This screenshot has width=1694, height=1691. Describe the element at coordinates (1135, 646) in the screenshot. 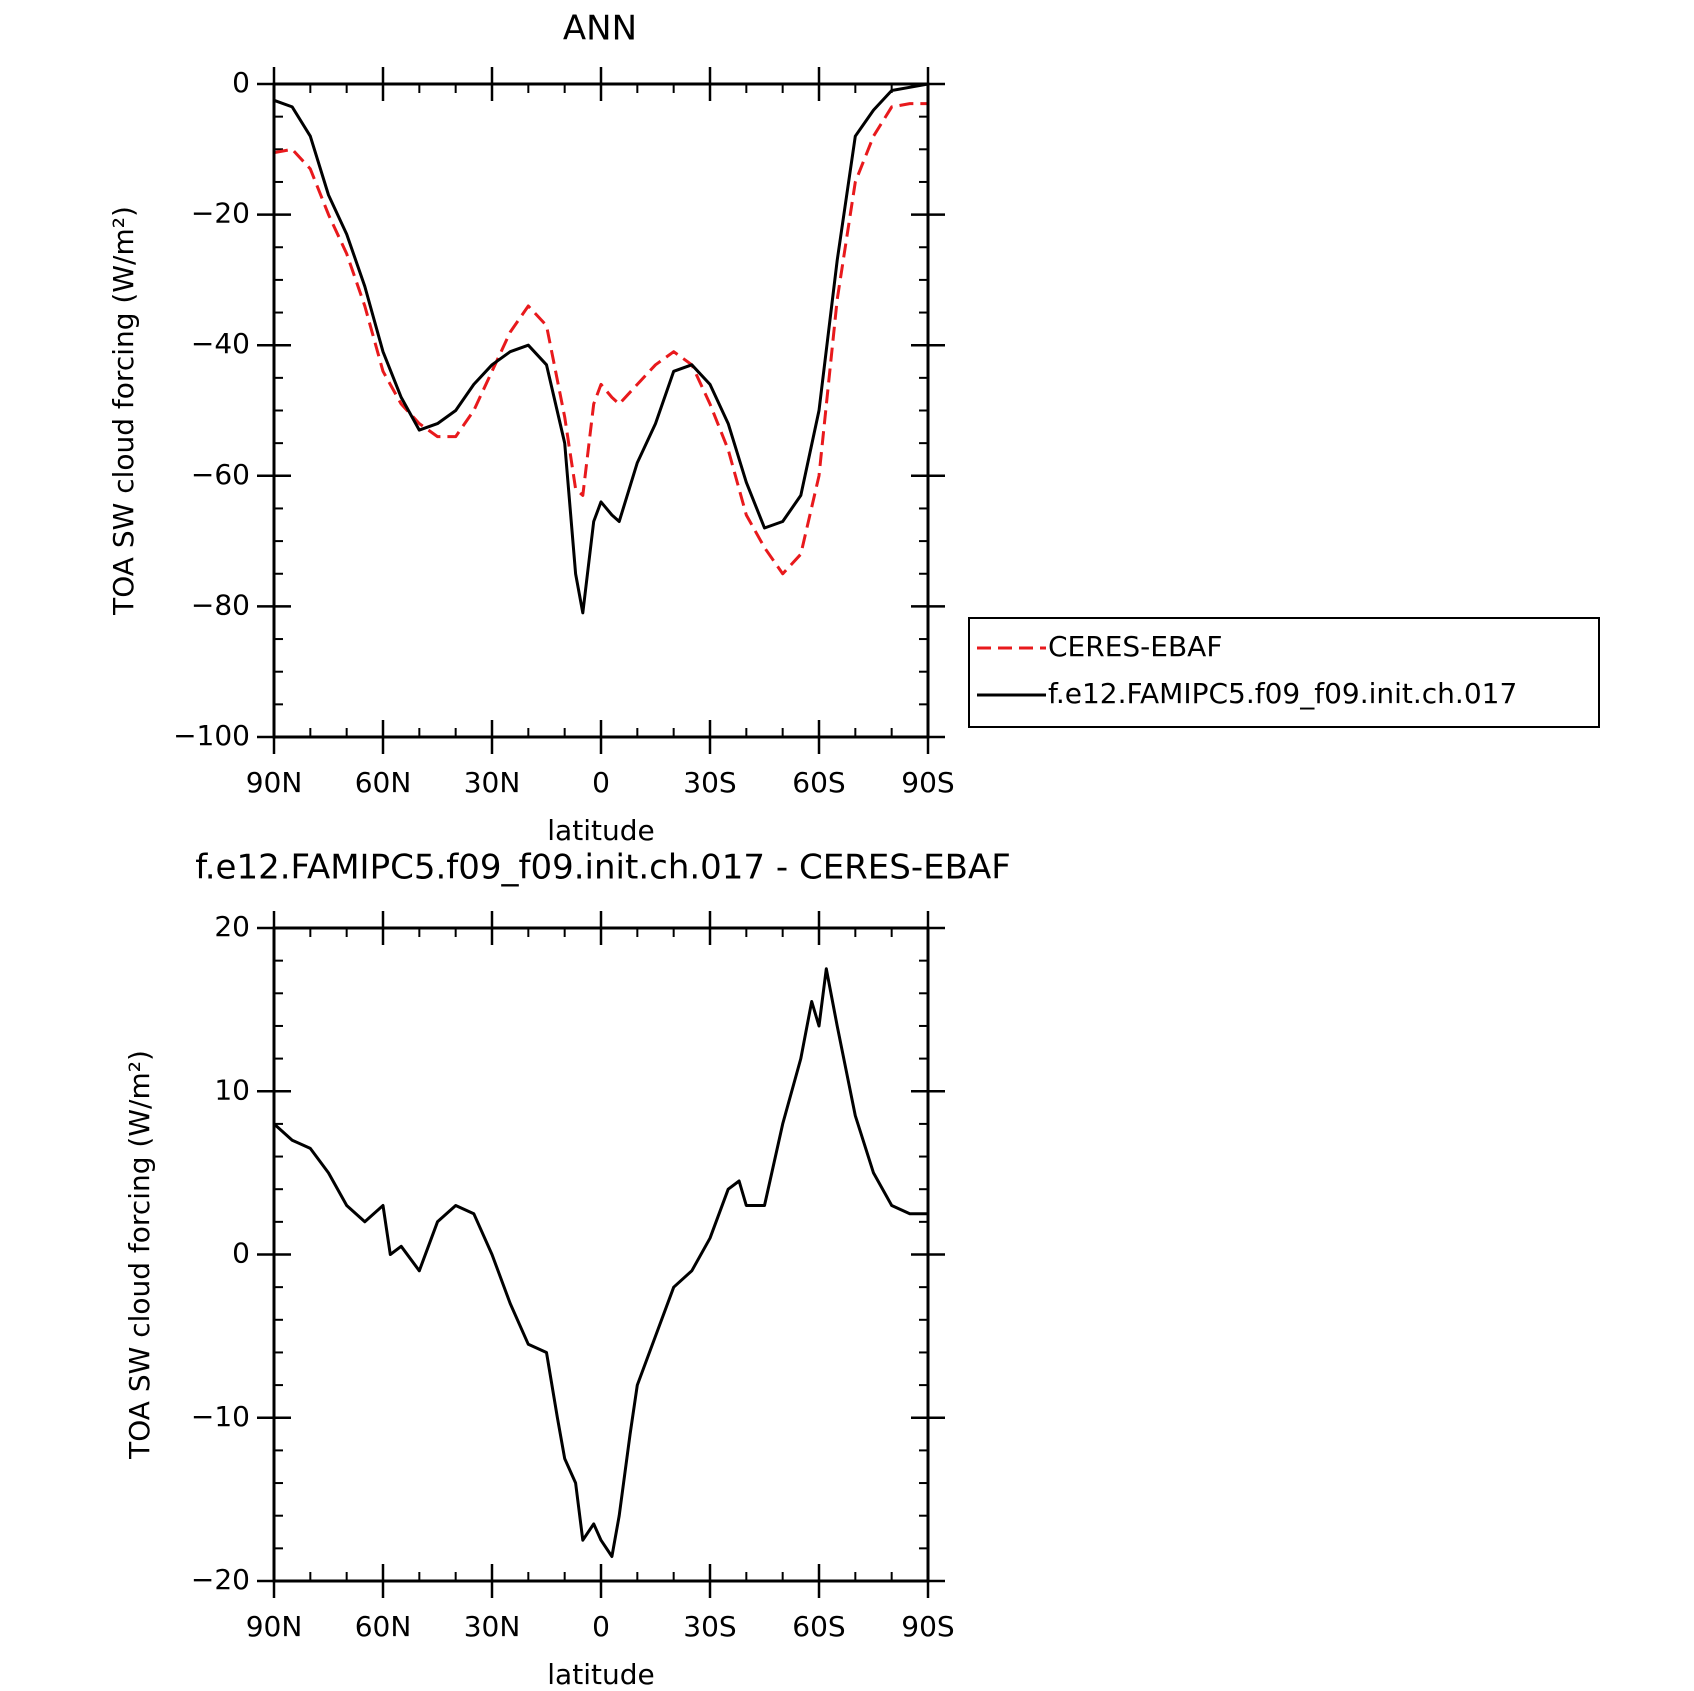

I see `legend-label: CERES-EBAF` at that location.